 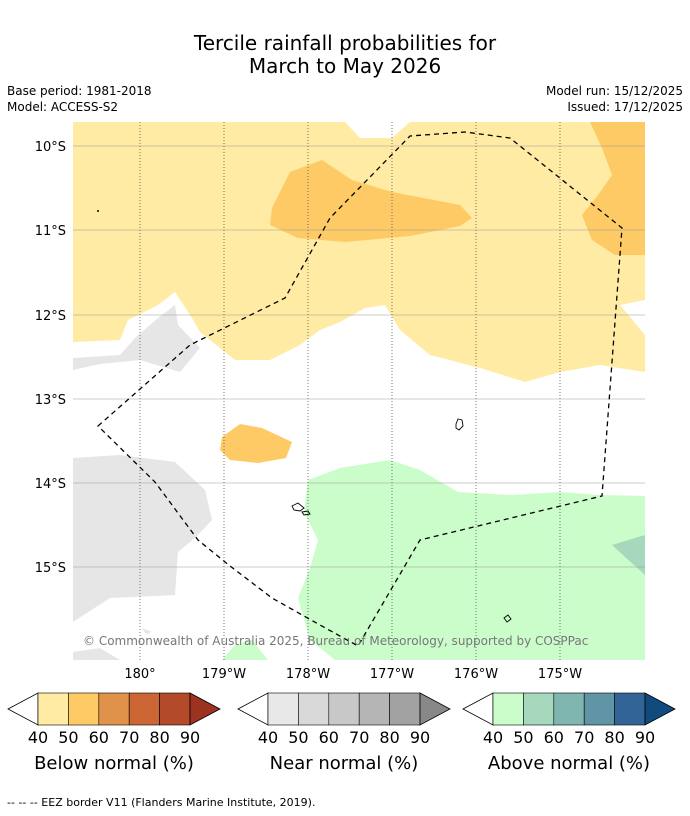 I want to click on island-c, so click(x=306, y=513).